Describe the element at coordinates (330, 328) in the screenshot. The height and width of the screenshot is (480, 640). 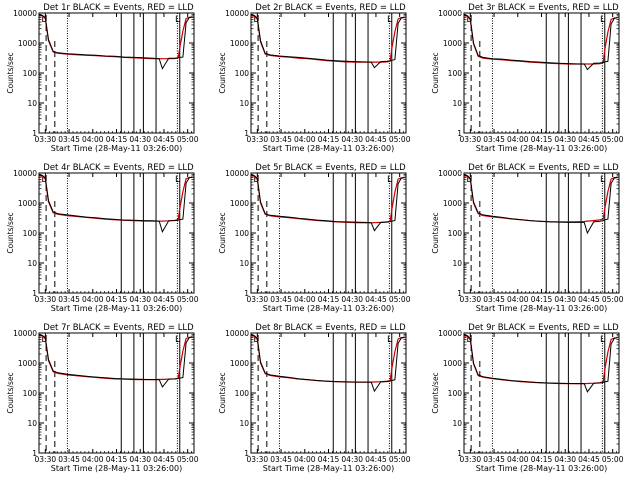
I see `panel-title: Det 8r BLACK = Events, RED = LLD` at that location.